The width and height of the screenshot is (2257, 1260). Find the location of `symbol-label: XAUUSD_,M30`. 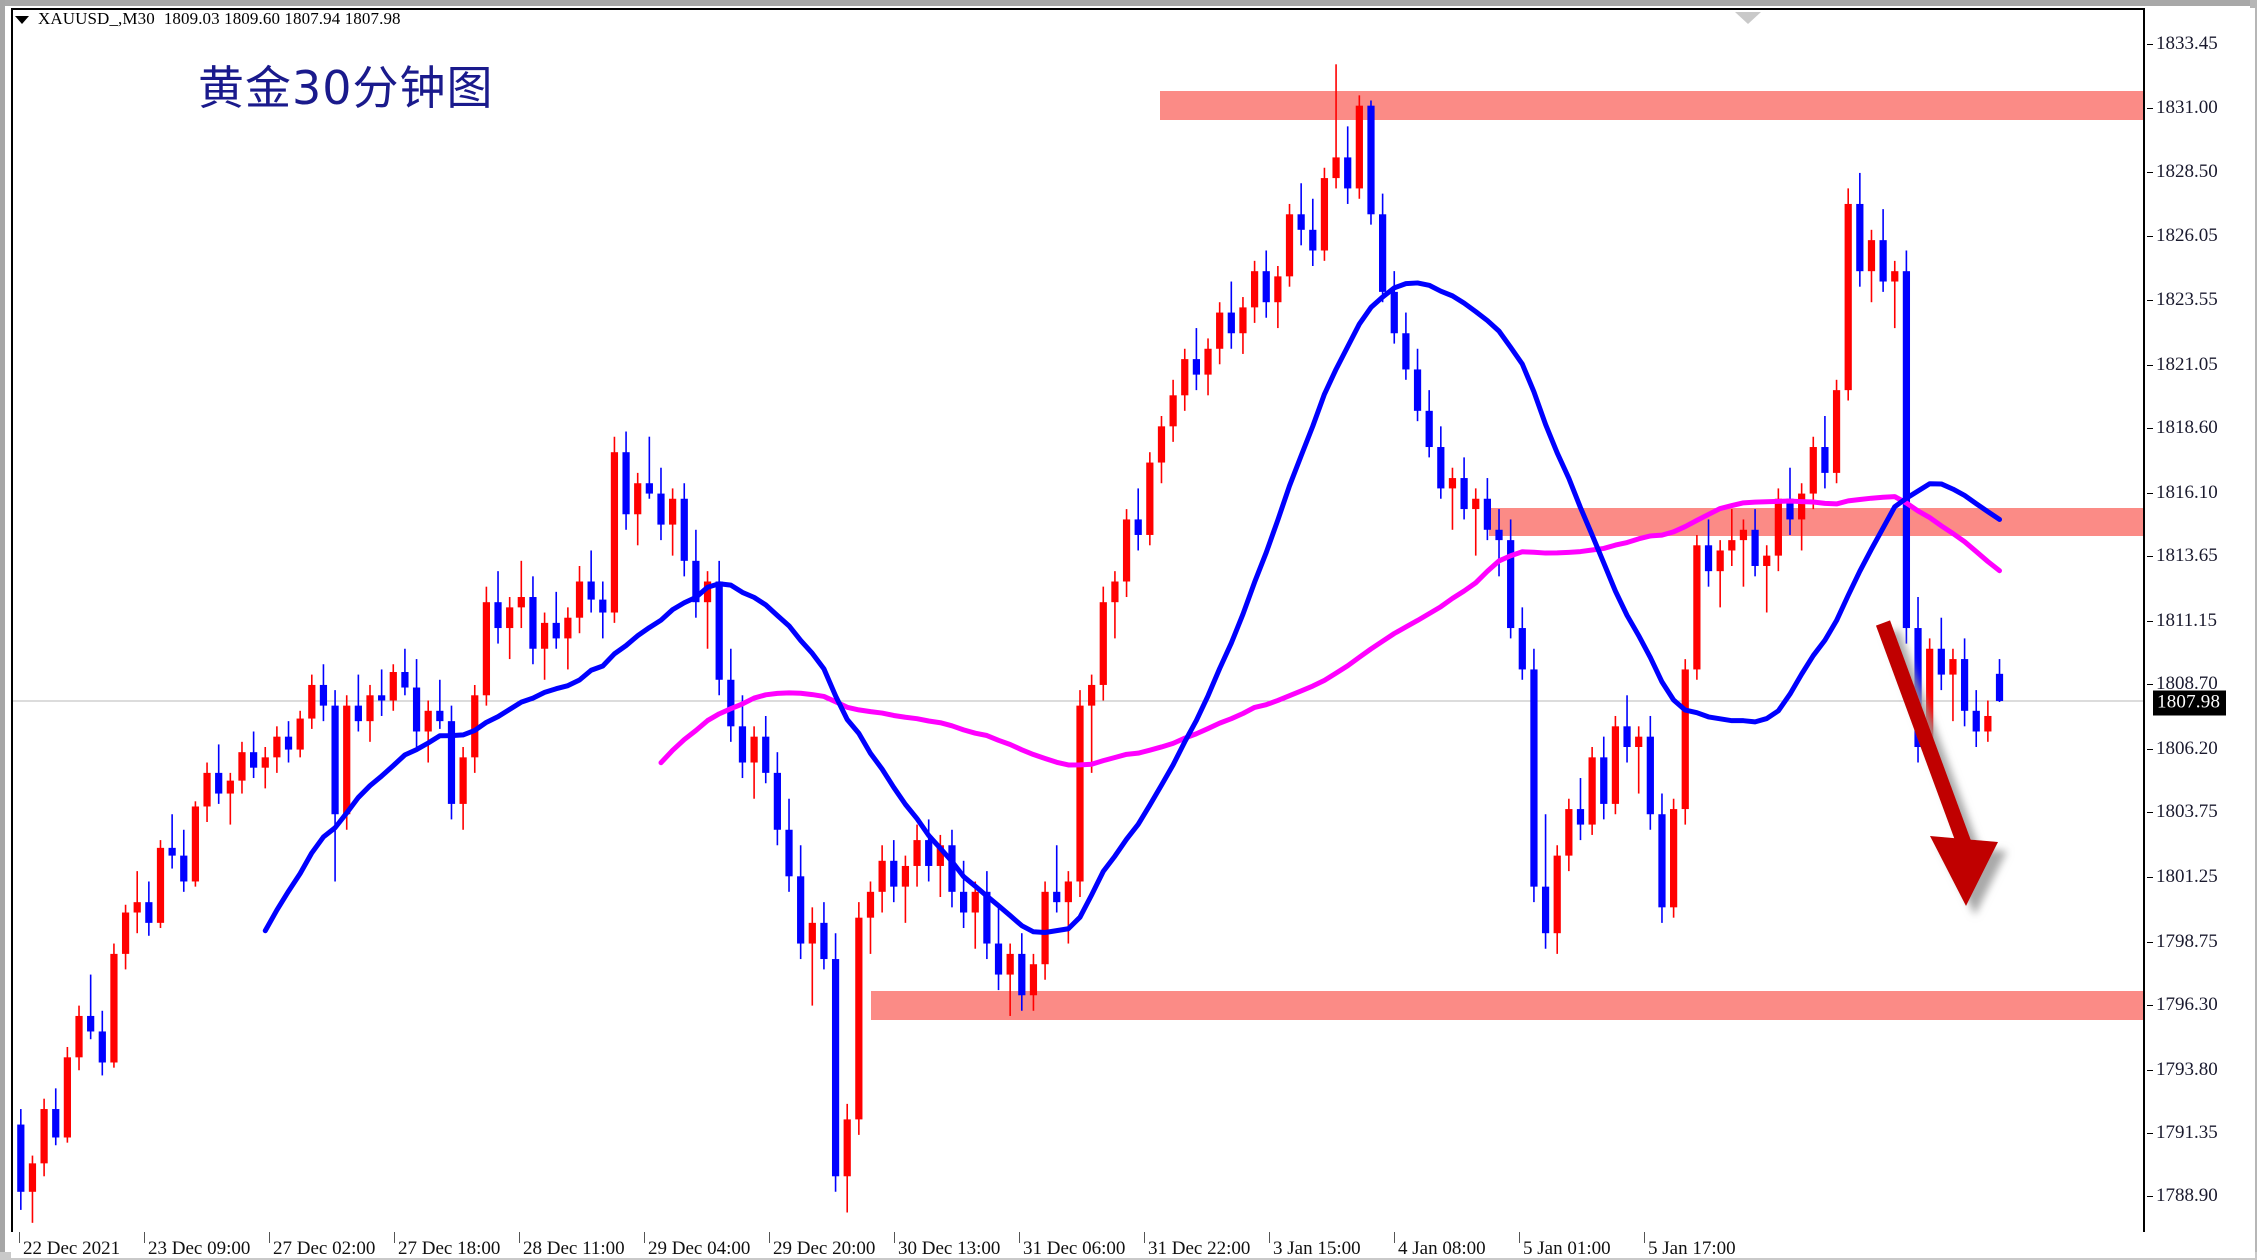

symbol-label: XAUUSD_,M30 is located at coordinates (96, 18).